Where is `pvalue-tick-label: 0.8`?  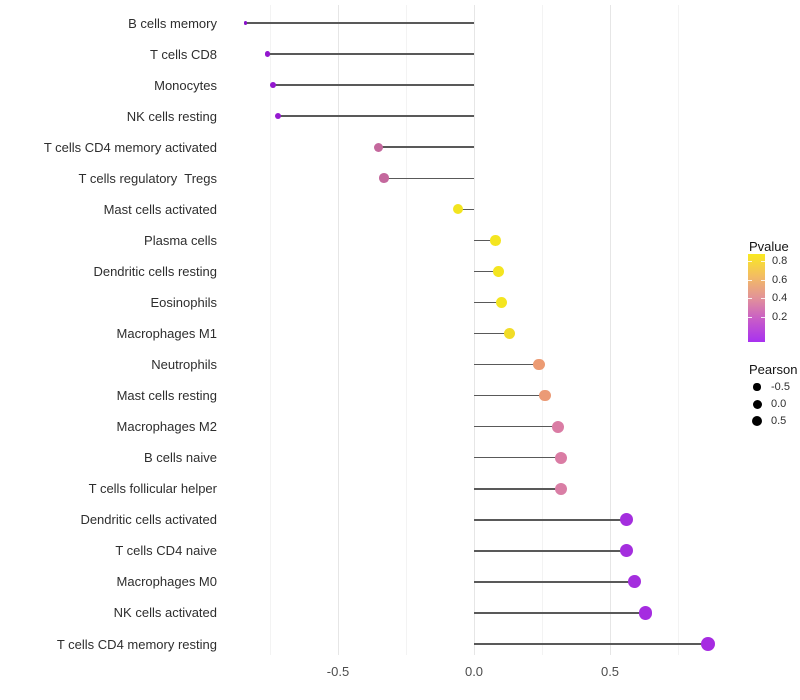 pvalue-tick-label: 0.8 is located at coordinates (780, 261).